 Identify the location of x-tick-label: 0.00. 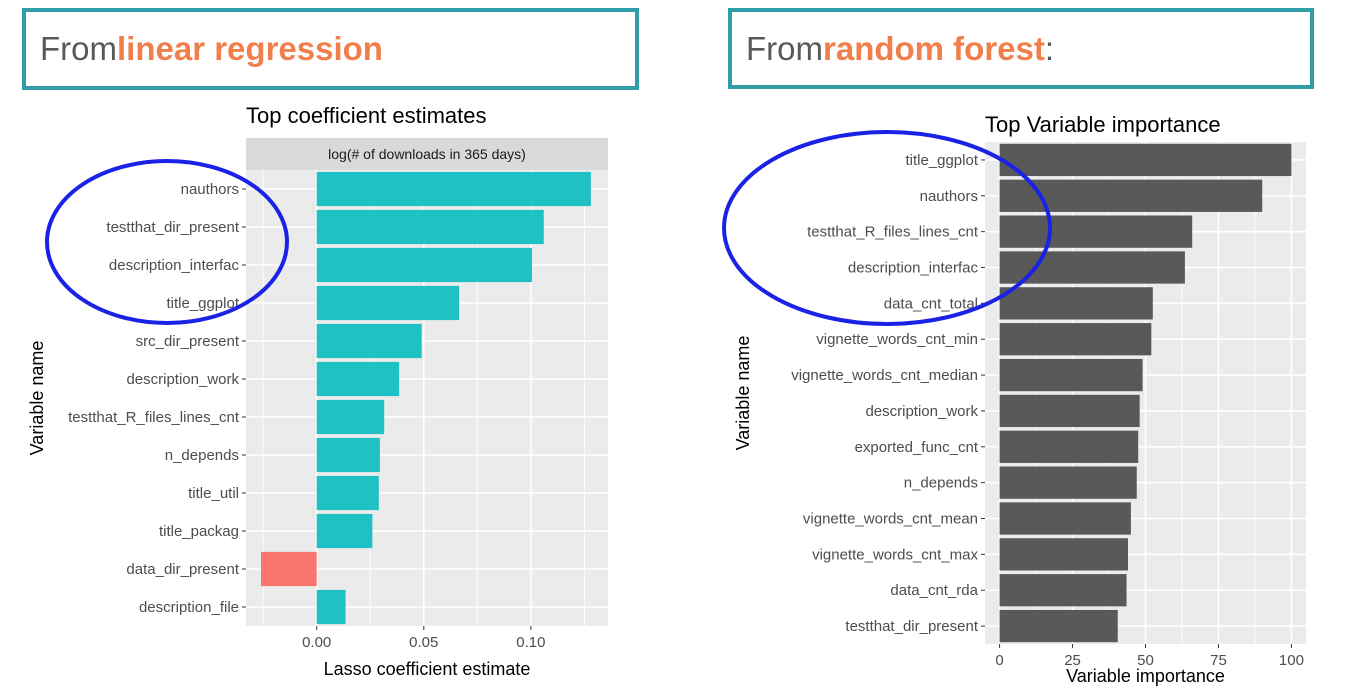
(316, 642).